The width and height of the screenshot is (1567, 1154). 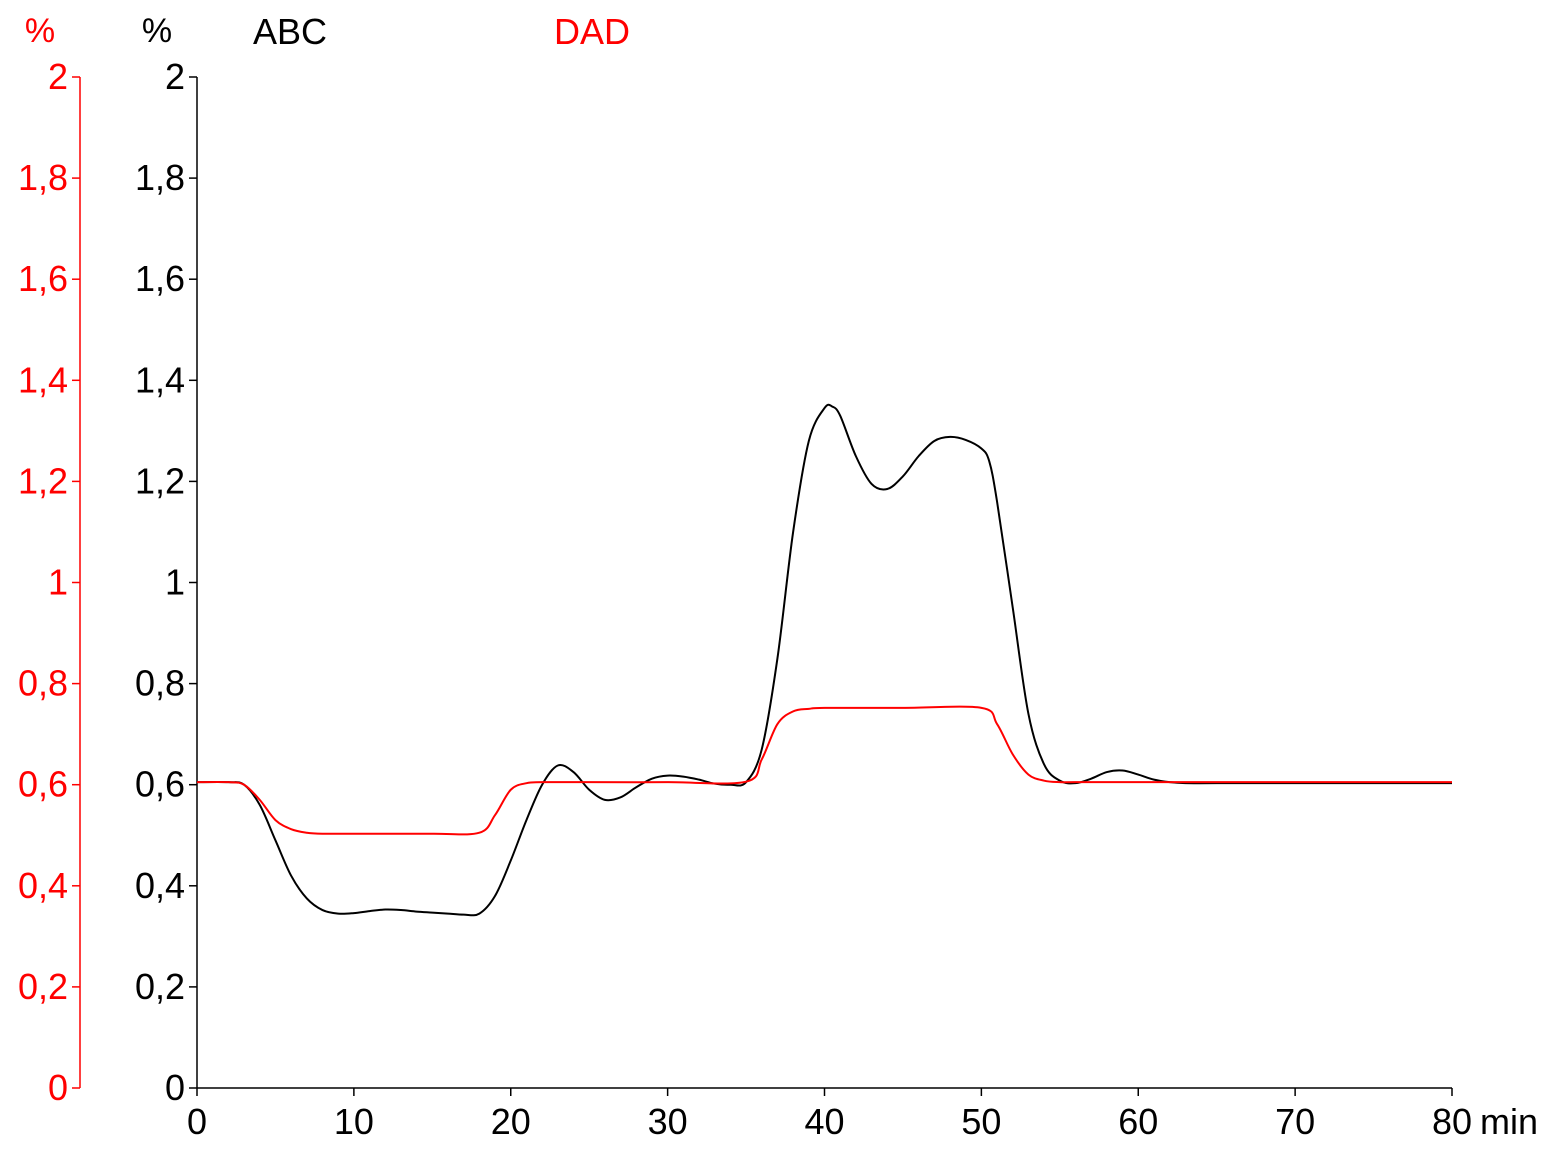 What do you see at coordinates (160, 885) in the screenshot?
I see `y-axis-1-tick-label: 0,4` at bounding box center [160, 885].